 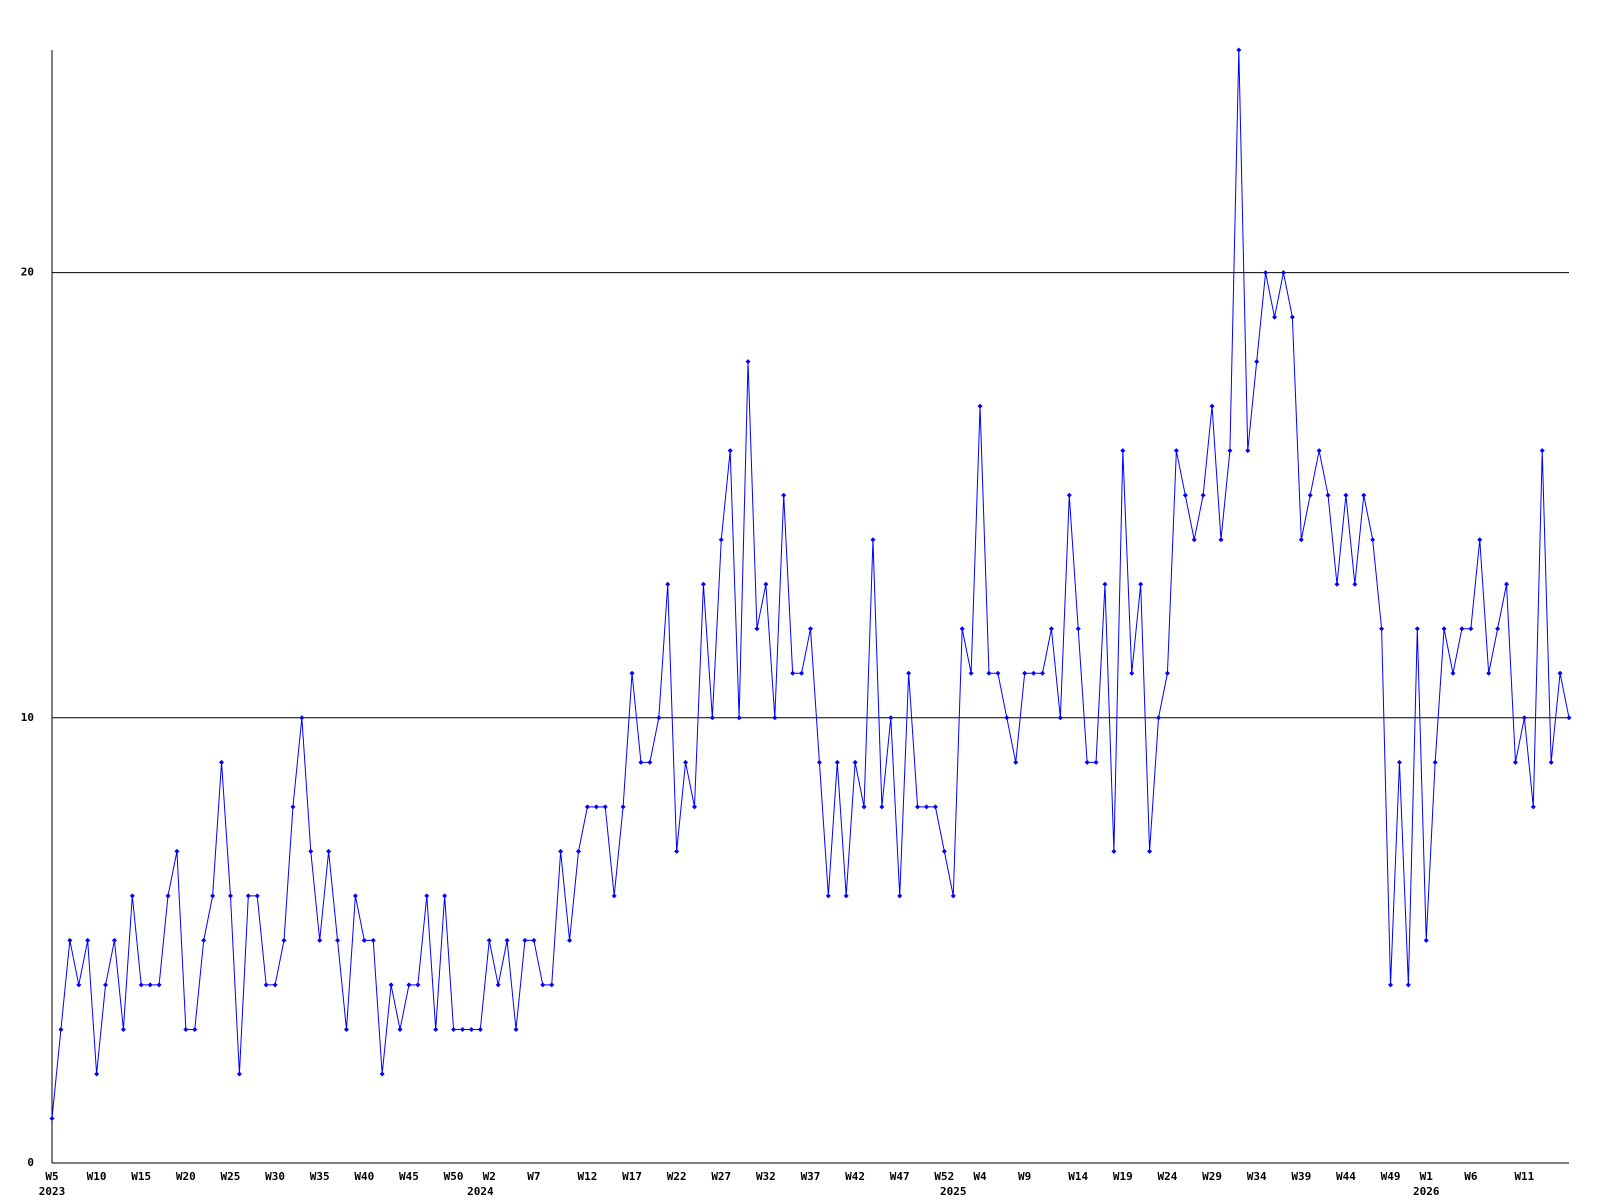 What do you see at coordinates (1123, 1176) in the screenshot?
I see `x-tick-label: W19` at bounding box center [1123, 1176].